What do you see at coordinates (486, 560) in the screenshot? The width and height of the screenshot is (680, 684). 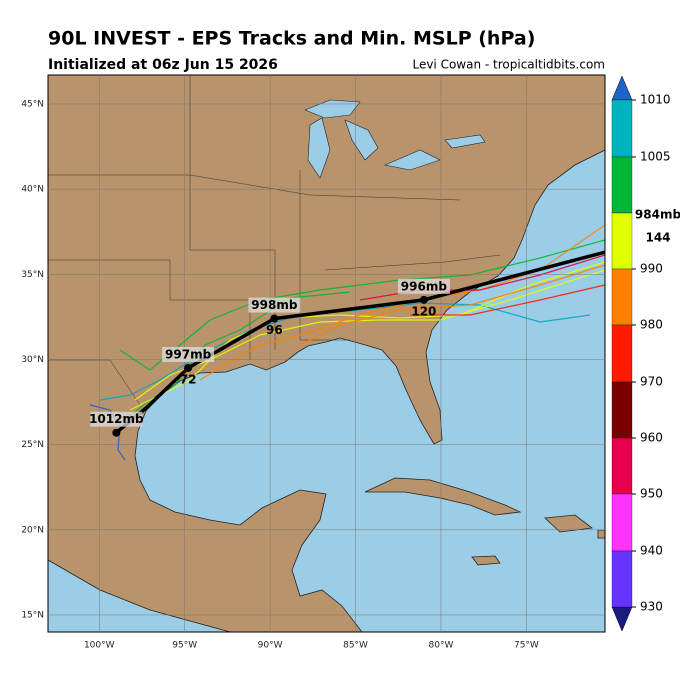 I see `jamaica` at bounding box center [486, 560].